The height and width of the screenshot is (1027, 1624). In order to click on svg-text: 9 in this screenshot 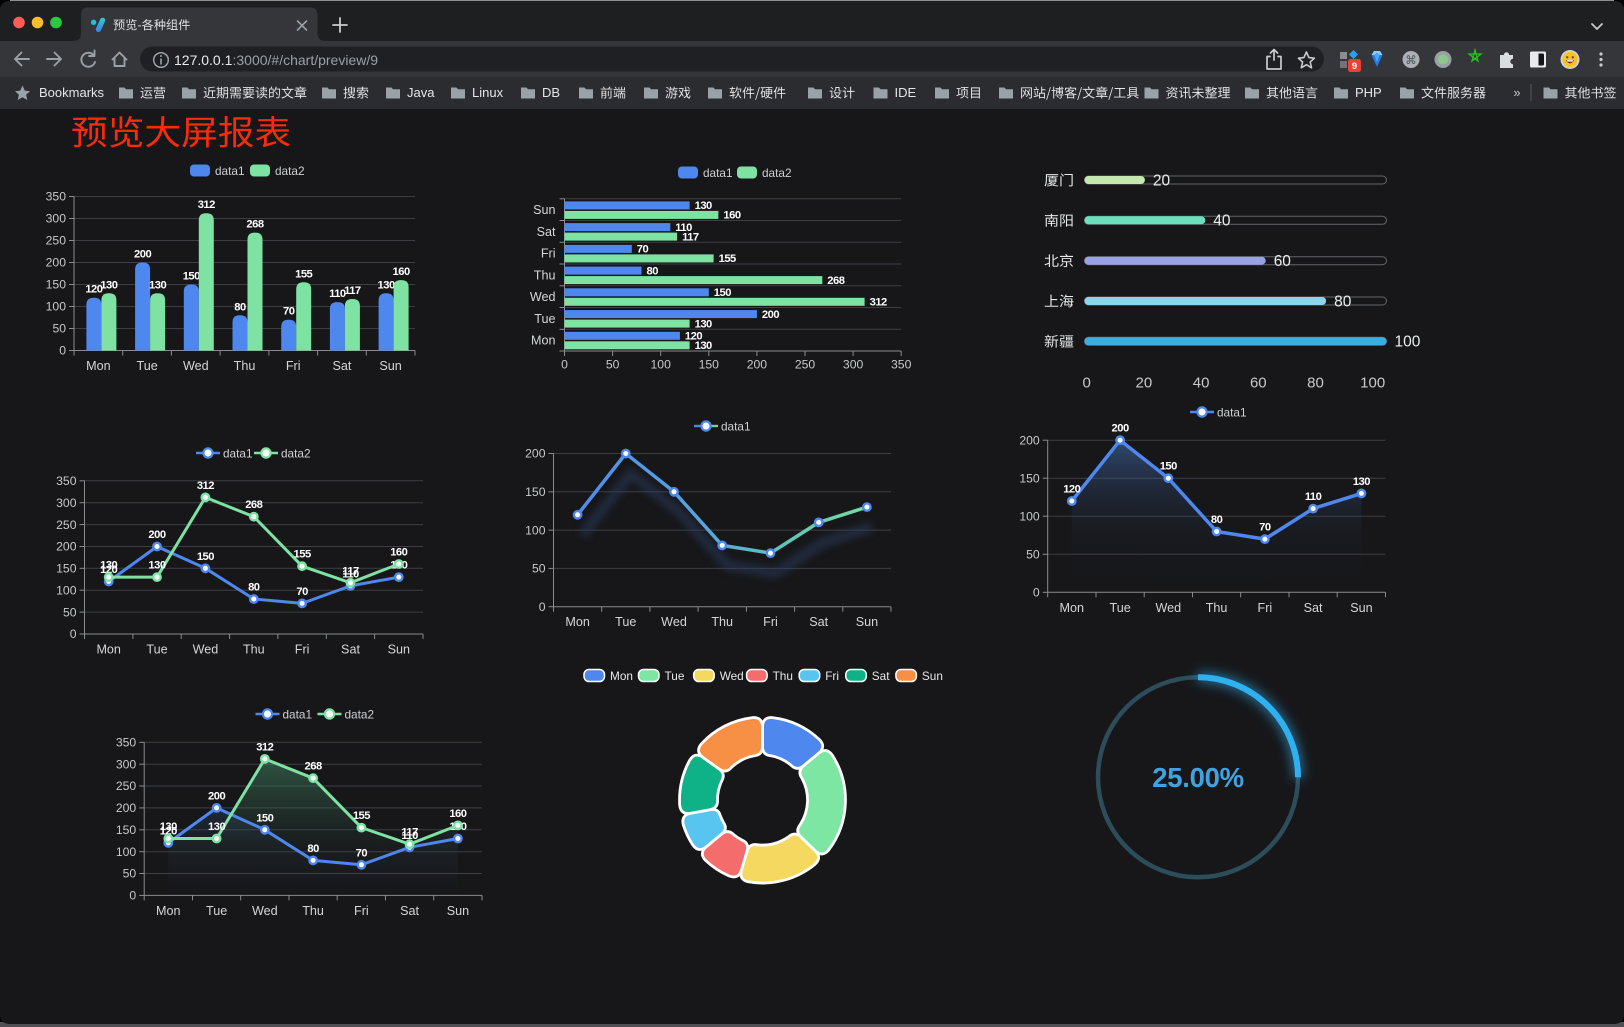, I will do `click(1354, 66)`.